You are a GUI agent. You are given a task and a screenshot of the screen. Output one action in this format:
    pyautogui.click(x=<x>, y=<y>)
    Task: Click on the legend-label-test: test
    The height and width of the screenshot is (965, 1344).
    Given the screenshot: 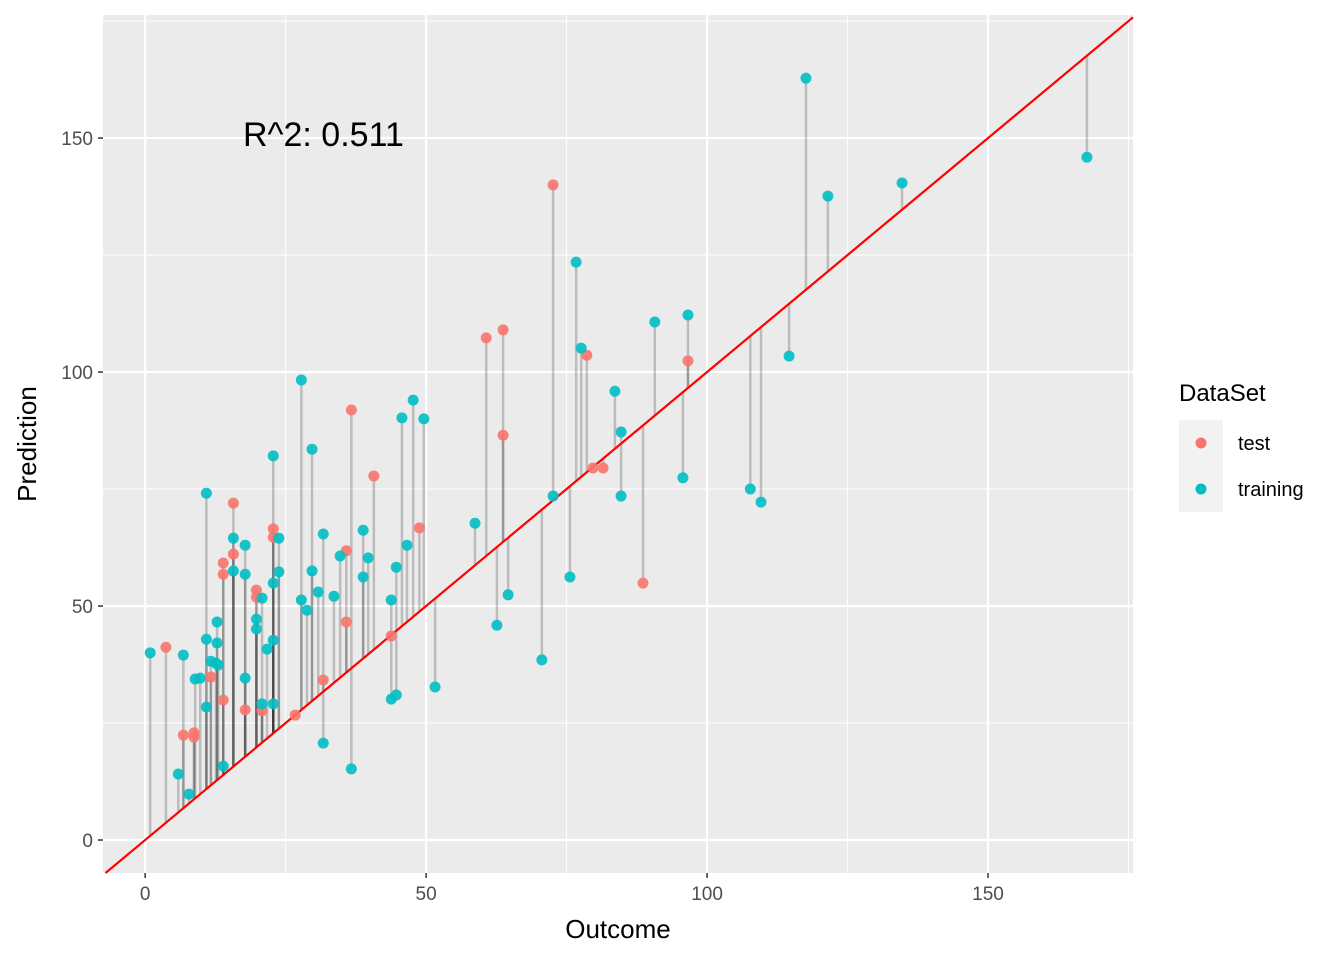 What is the action you would take?
    pyautogui.click(x=1254, y=444)
    